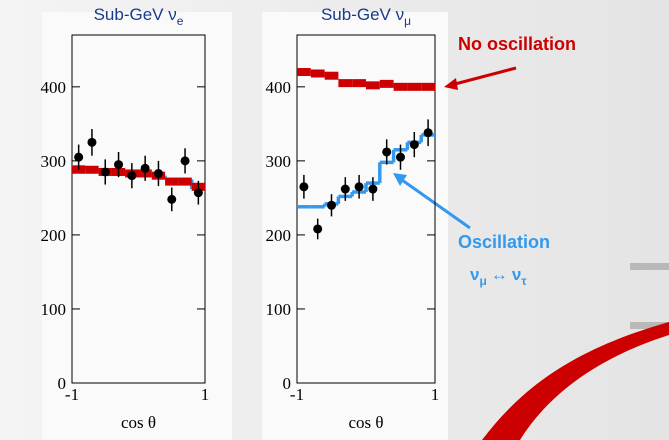  I want to click on annotation-part: μ, so click(482, 281).